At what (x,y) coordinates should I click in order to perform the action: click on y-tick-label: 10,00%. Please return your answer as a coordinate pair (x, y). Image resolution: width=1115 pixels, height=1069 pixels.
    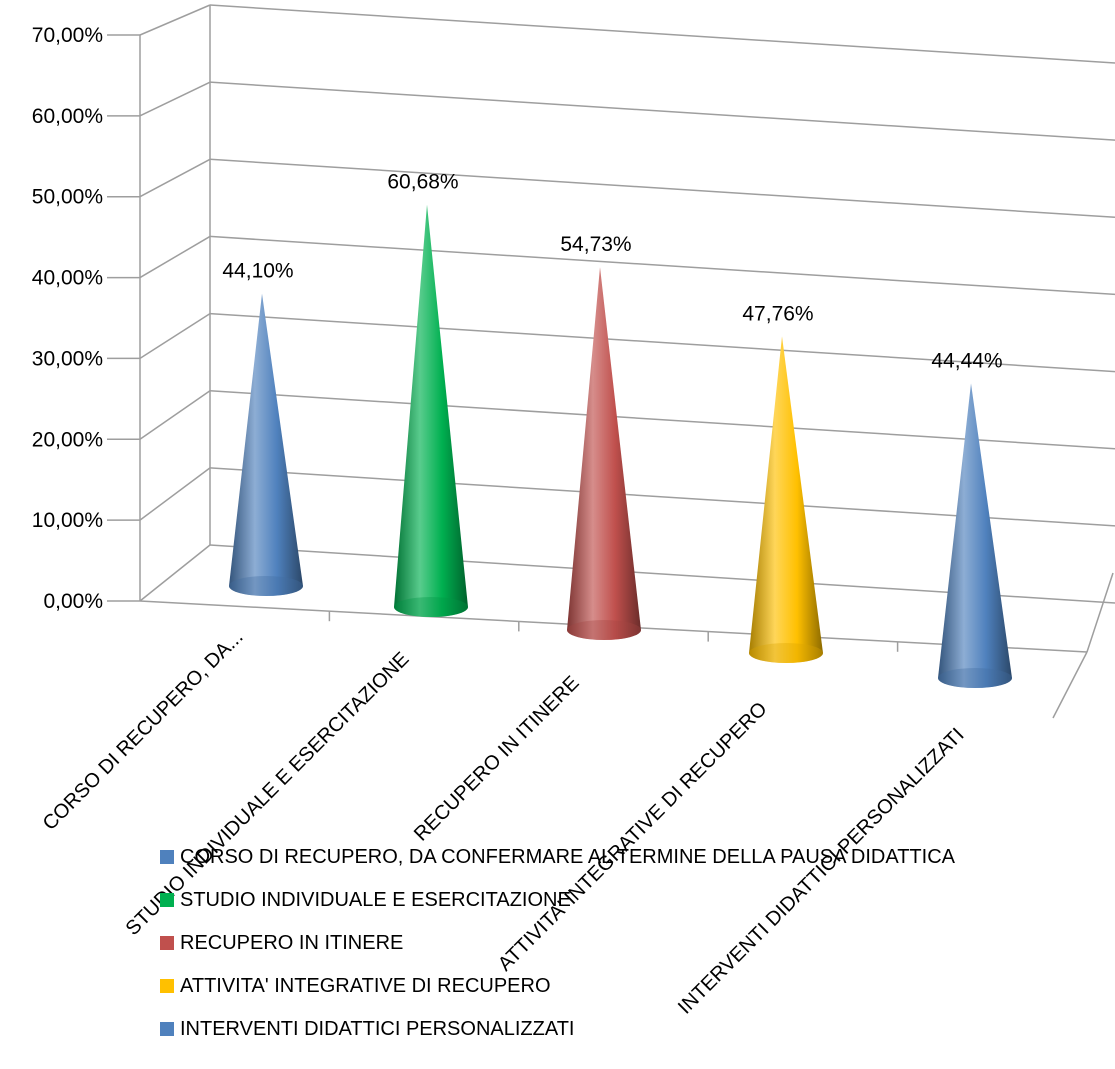
    Looking at the image, I should click on (67, 520).